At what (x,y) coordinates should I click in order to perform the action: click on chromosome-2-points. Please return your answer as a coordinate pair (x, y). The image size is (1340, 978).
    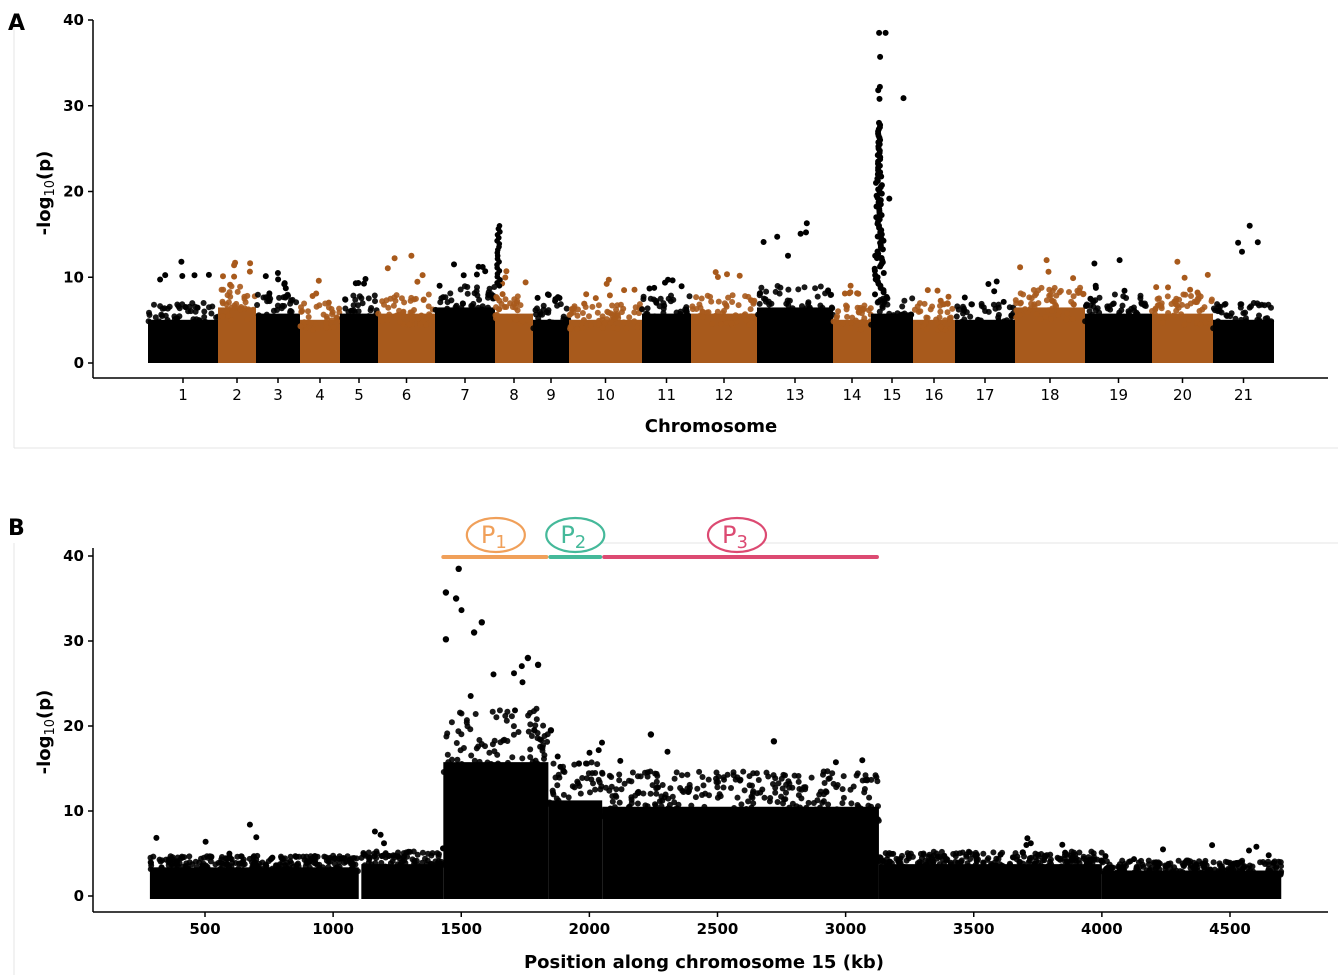
    Looking at the image, I should click on (238, 311).